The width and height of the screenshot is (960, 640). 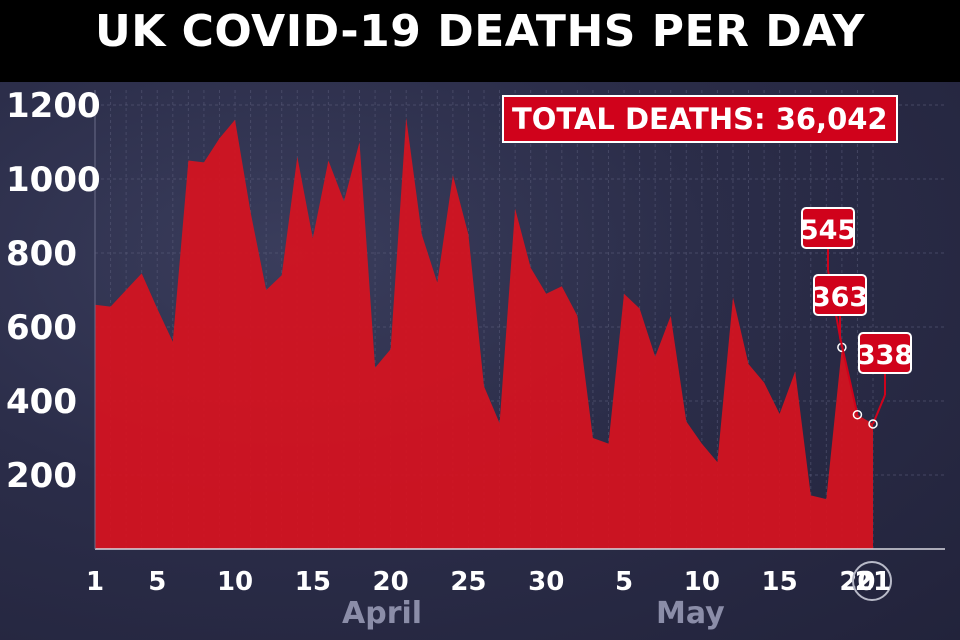 What do you see at coordinates (391, 582) in the screenshot?
I see `x-tick-label: 20` at bounding box center [391, 582].